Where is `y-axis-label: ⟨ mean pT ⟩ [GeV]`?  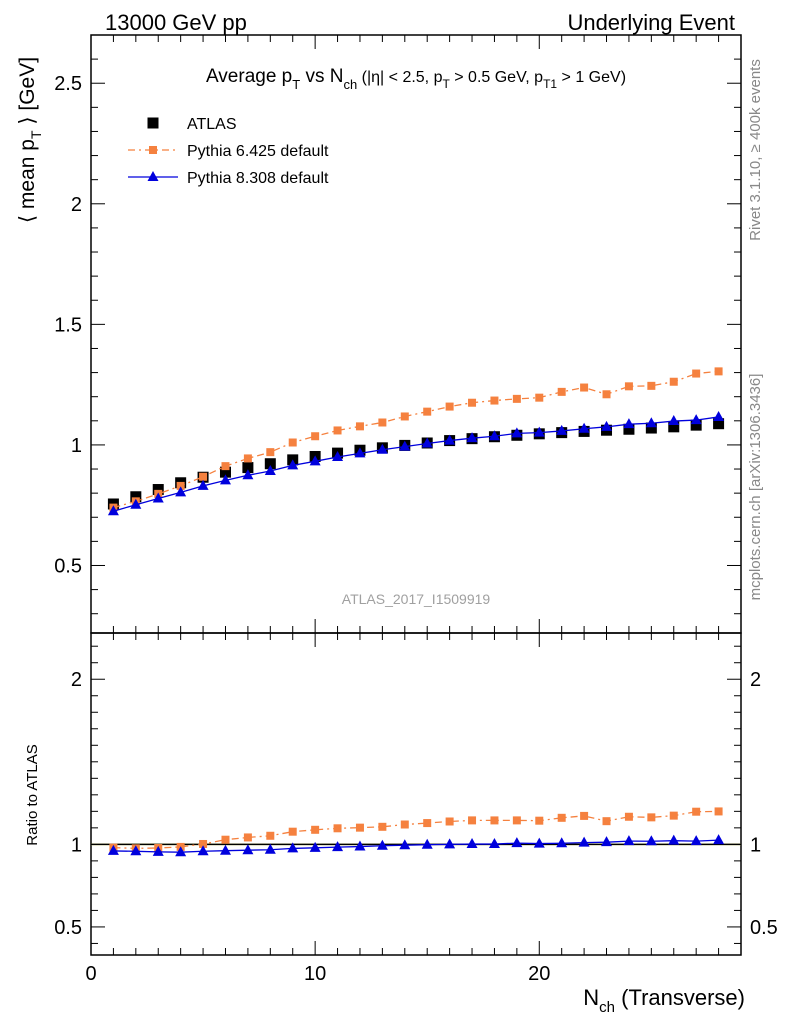 y-axis-label: ⟨ mean pT ⟩ [GeV] is located at coordinates (30, 140).